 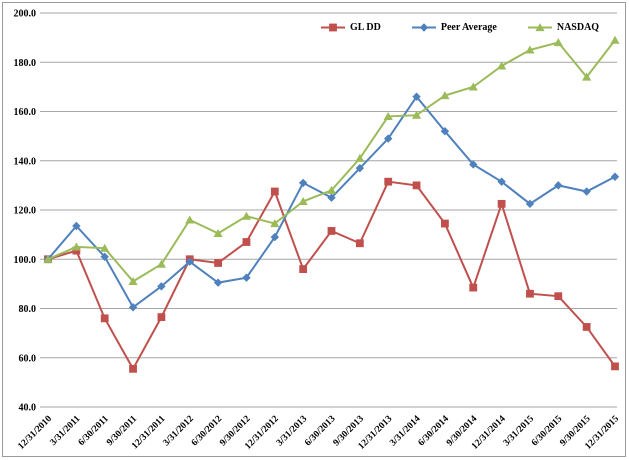 I want to click on legend-label-nasdaq: NASDAQ, so click(x=578, y=27).